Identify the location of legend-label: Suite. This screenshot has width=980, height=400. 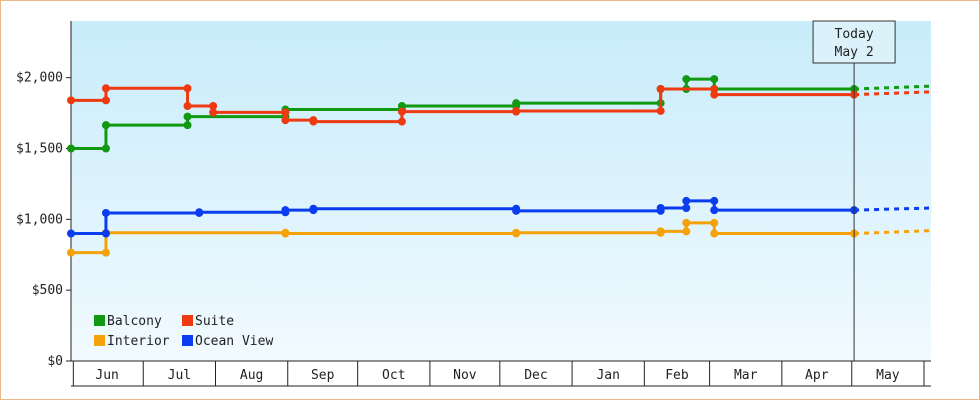
(214, 321).